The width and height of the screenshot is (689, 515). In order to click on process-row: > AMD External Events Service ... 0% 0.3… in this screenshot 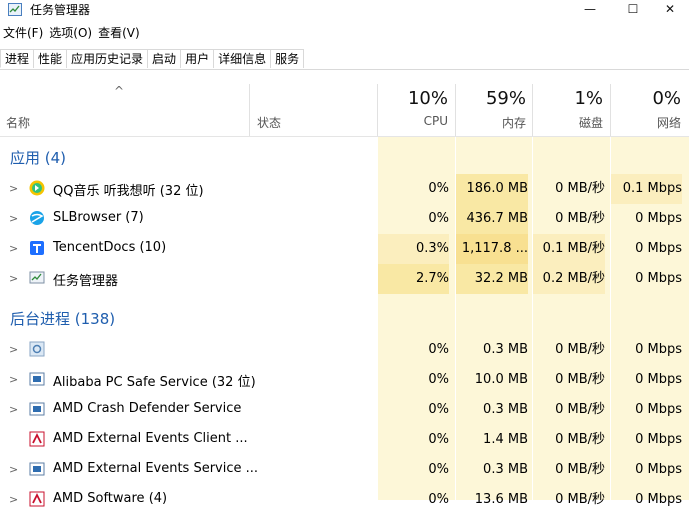, I will do `click(344, 470)`.